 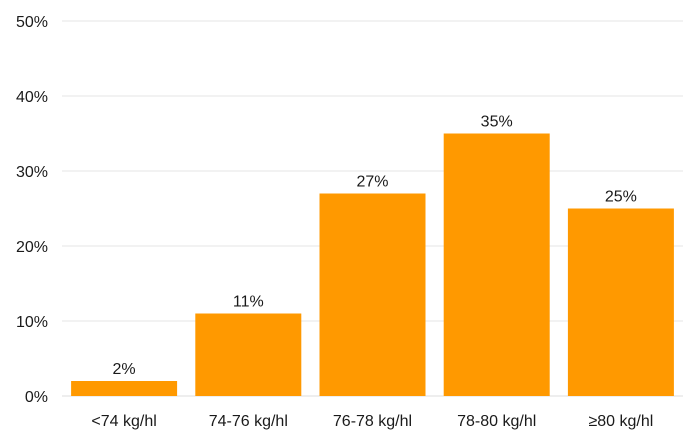 I want to click on y-tick-label: 10%, so click(x=32, y=322).